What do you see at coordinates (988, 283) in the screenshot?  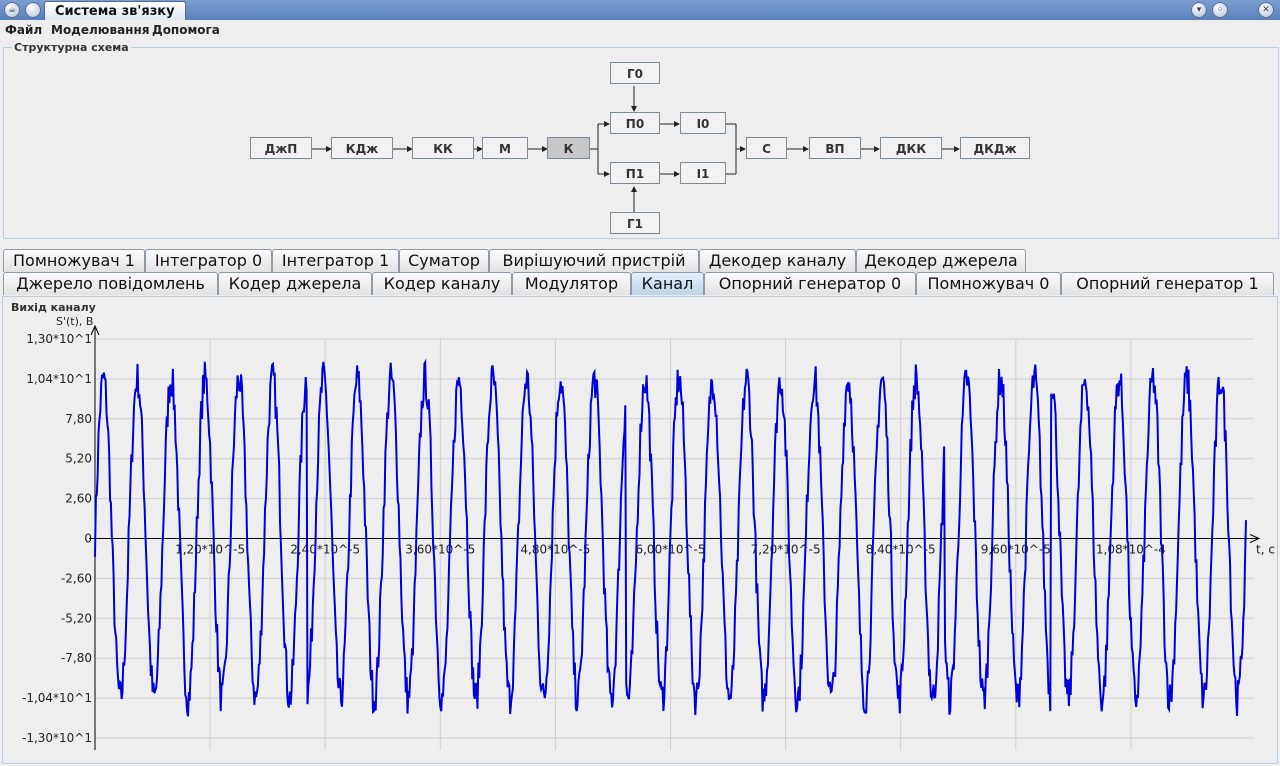 I see `tab-multiplier-0: Помножувач 0` at bounding box center [988, 283].